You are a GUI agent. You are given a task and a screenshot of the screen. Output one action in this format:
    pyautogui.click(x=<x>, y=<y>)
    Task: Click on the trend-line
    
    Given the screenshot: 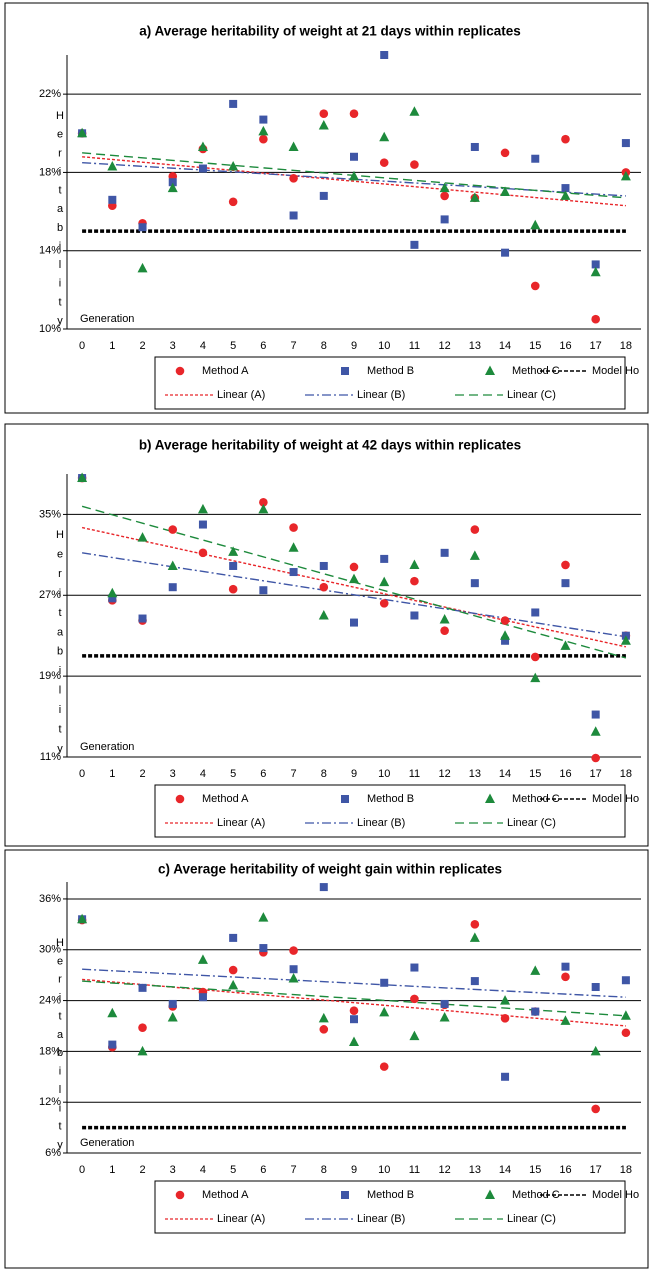 What is the action you would take?
    pyautogui.click(x=354, y=983)
    